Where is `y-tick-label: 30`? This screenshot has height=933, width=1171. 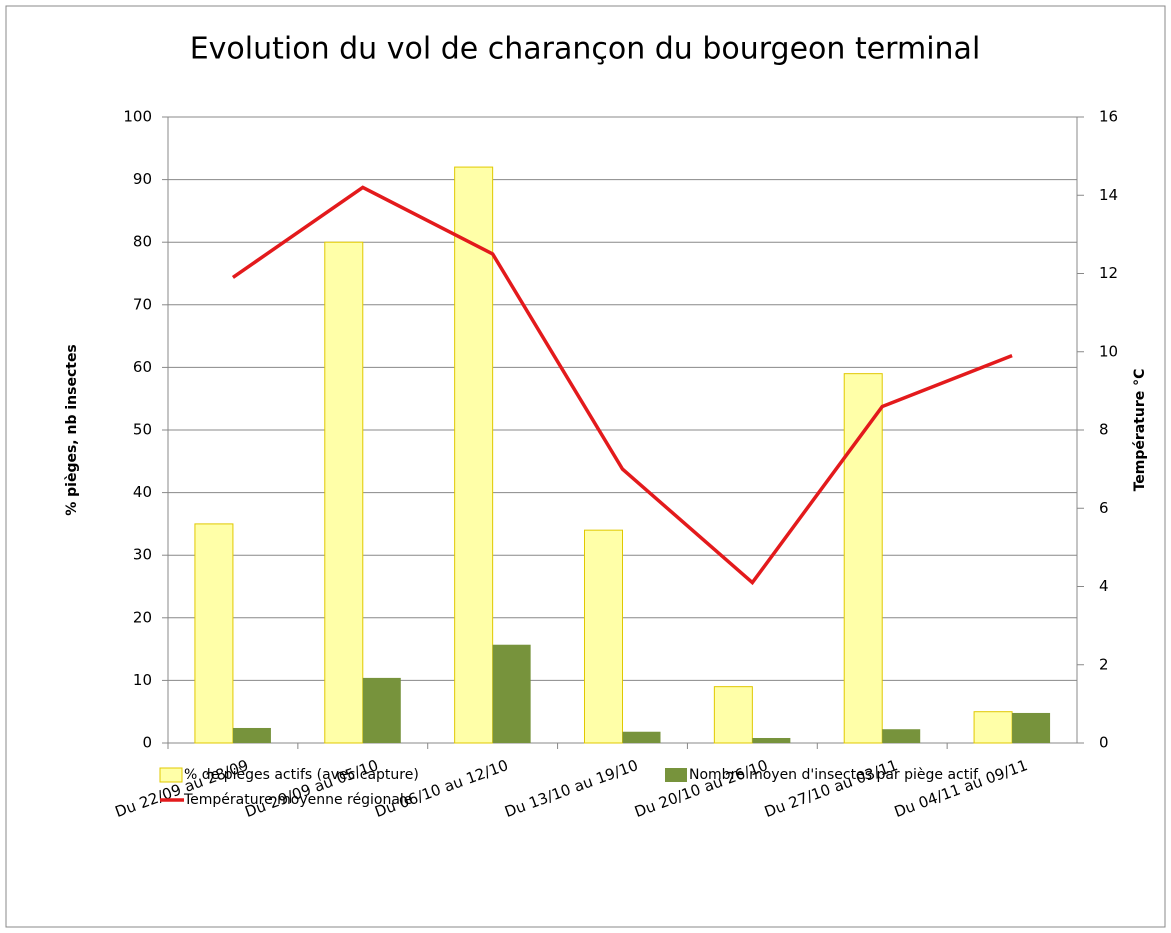 y-tick-label: 30 is located at coordinates (142, 555).